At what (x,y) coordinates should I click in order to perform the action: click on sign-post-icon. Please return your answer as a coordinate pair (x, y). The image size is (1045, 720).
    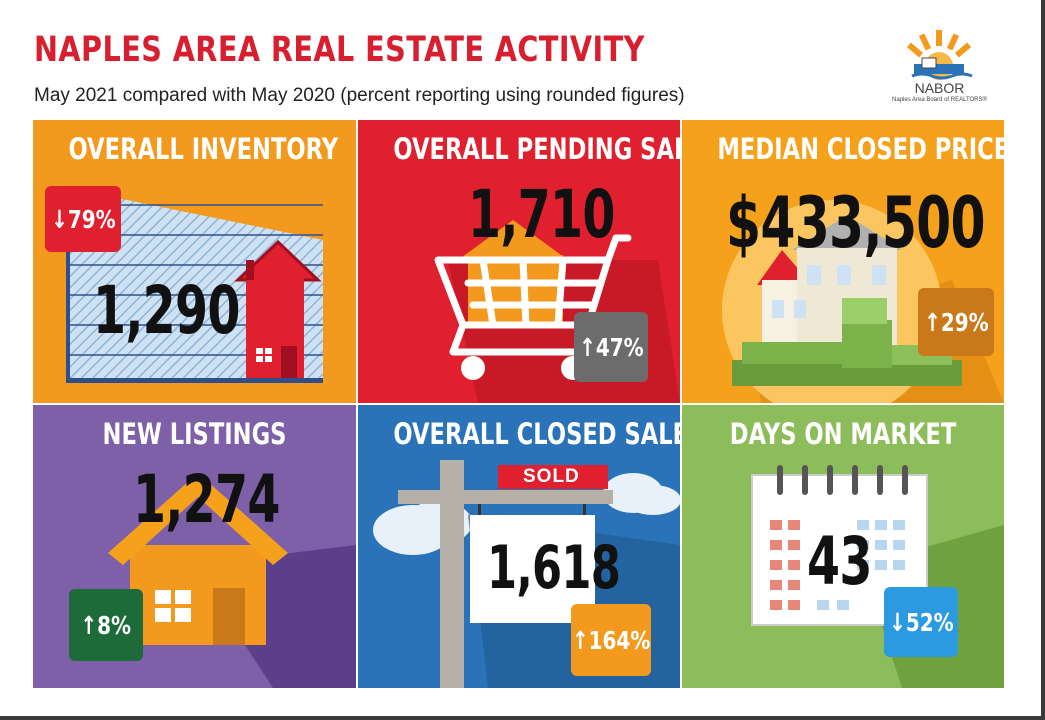
    Looking at the image, I should click on (505, 574).